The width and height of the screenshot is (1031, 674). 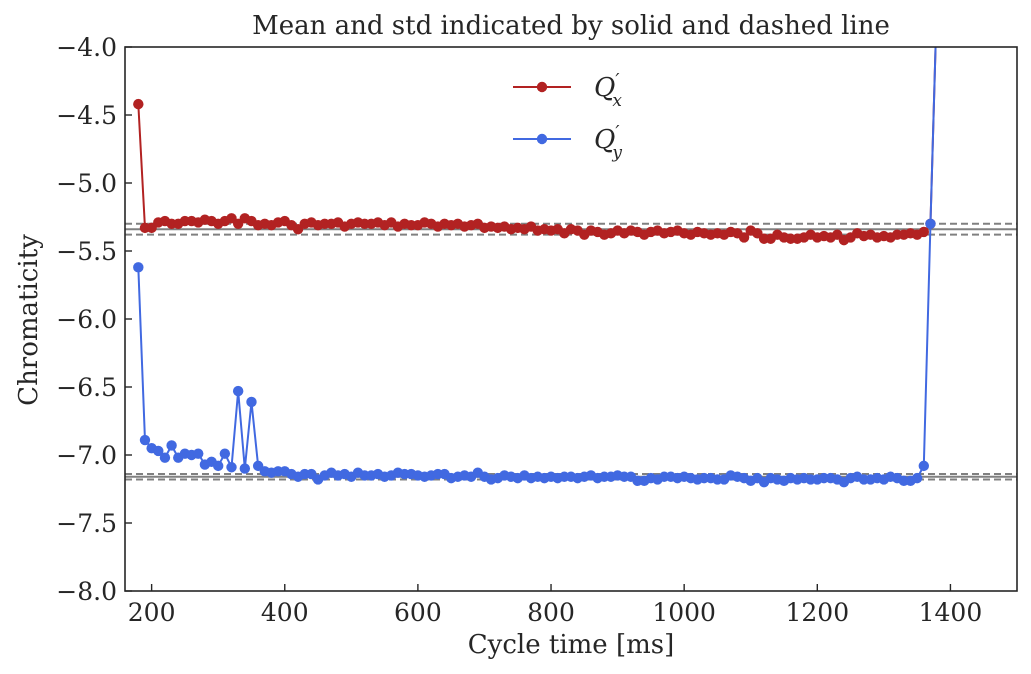 What do you see at coordinates (86, 47) in the screenshot?
I see `y-tick-label: −4.0` at bounding box center [86, 47].